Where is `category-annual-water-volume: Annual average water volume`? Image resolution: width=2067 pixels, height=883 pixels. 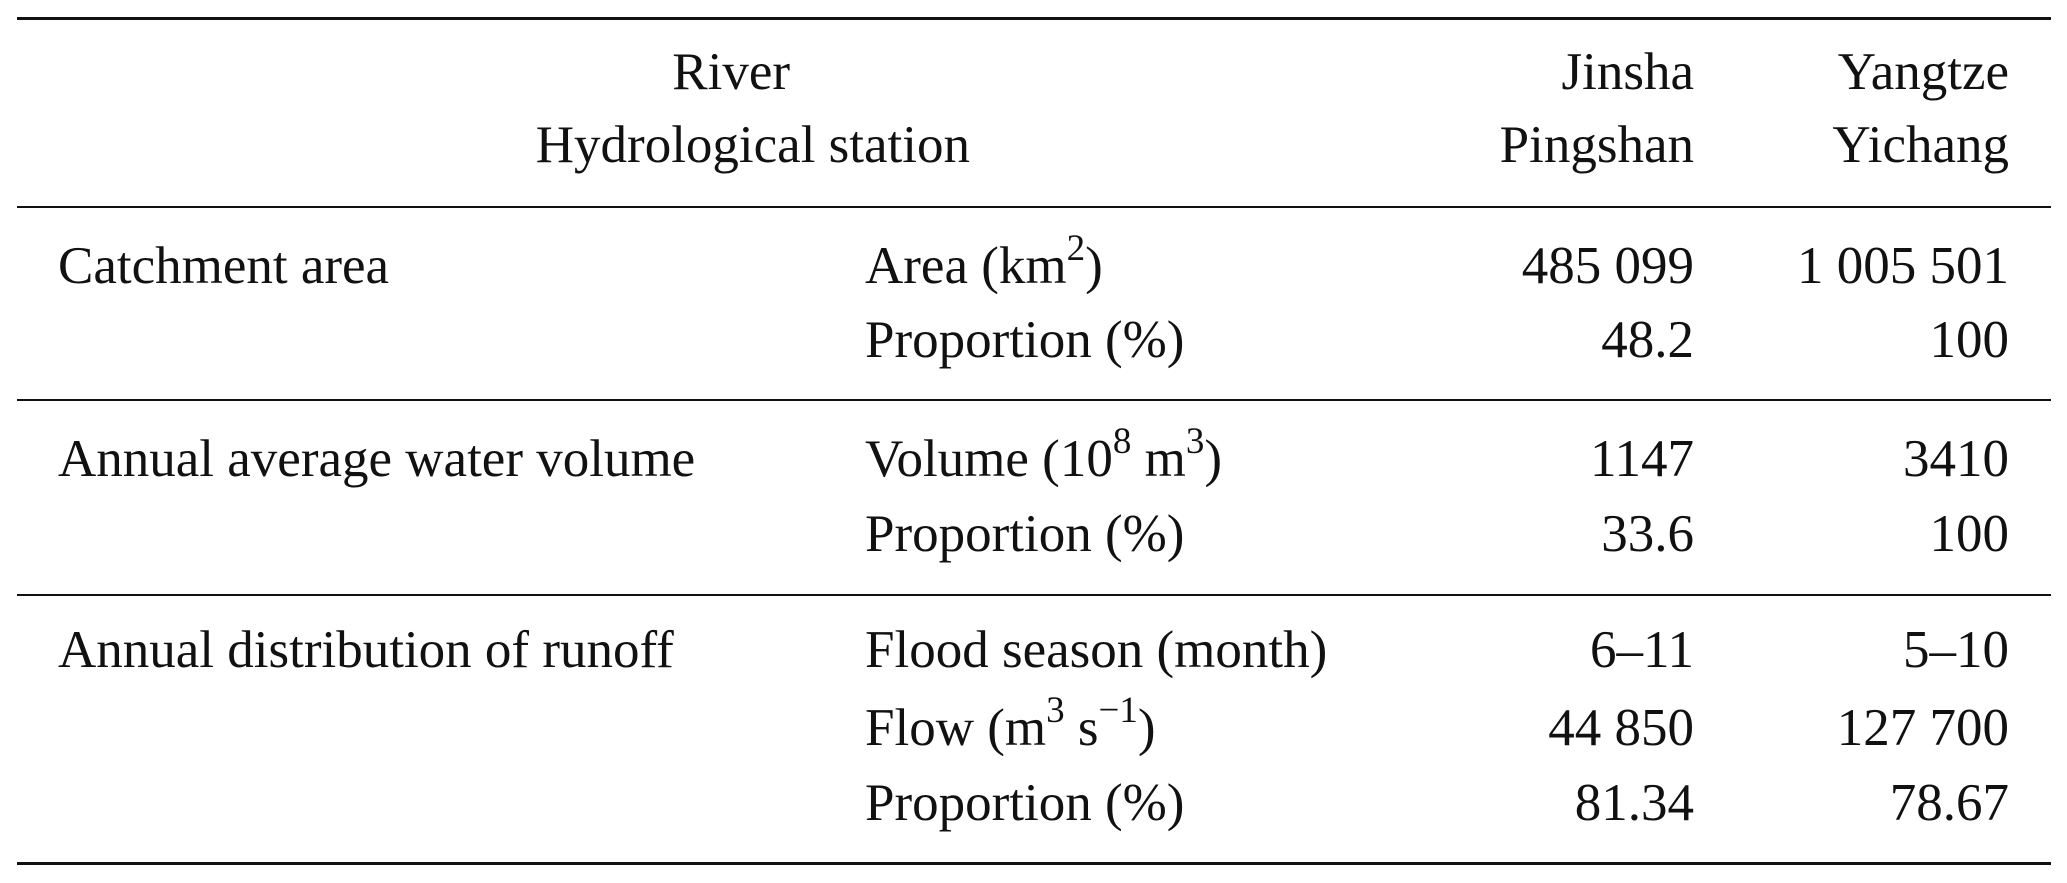
category-annual-water-volume: Annual average water volume is located at coordinates (377, 459).